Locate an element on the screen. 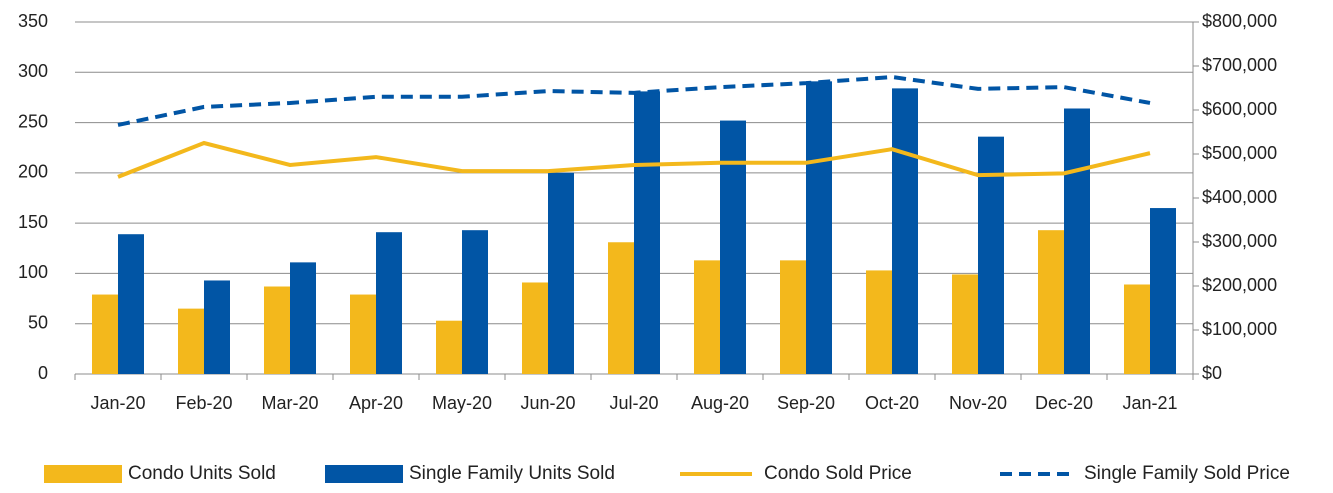  y-tick-label: 250 is located at coordinates (33, 121).